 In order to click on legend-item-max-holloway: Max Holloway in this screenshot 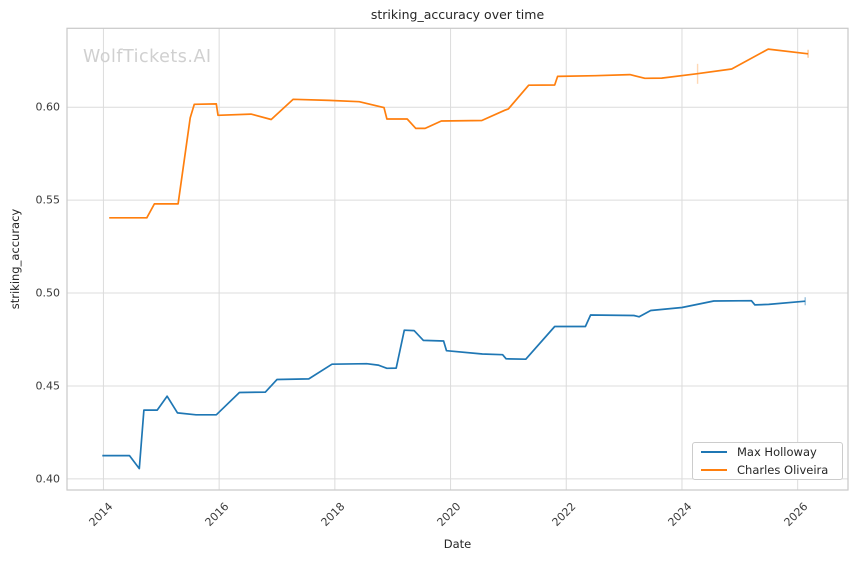, I will do `click(767, 452)`.